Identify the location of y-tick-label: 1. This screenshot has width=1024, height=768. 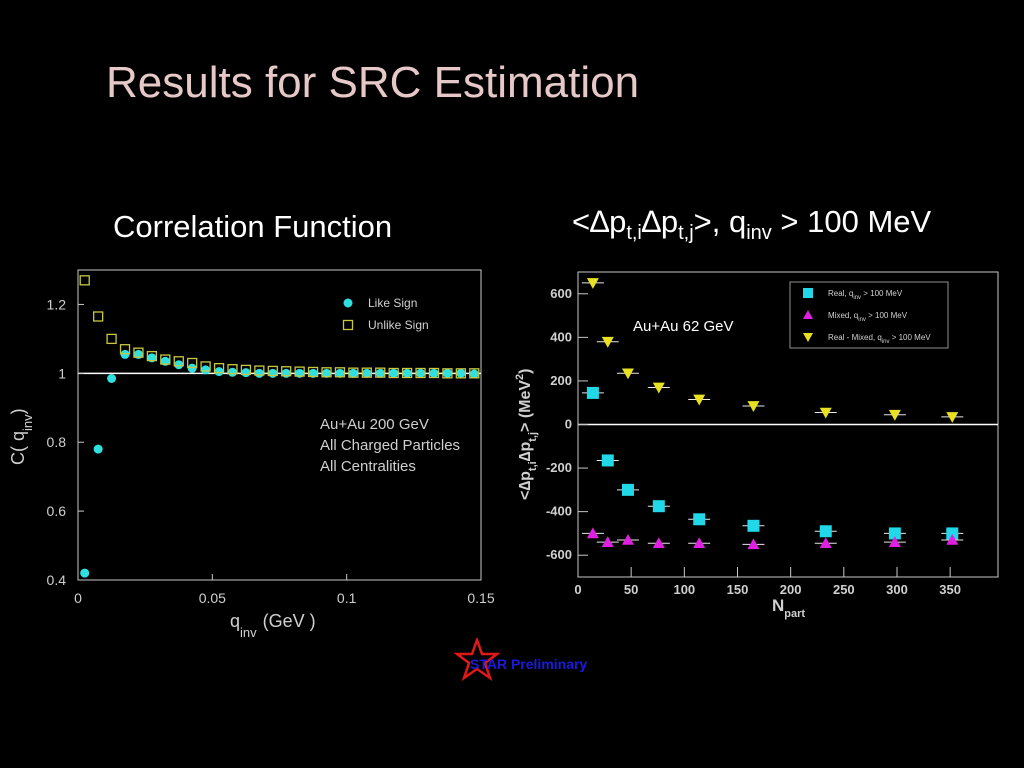
(62, 373).